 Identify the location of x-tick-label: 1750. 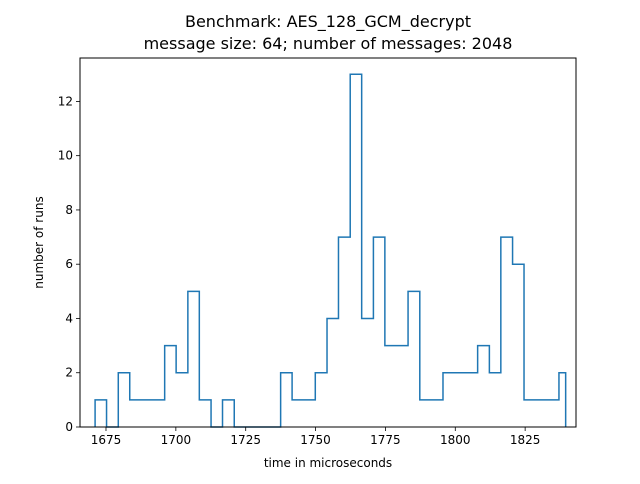
(315, 440).